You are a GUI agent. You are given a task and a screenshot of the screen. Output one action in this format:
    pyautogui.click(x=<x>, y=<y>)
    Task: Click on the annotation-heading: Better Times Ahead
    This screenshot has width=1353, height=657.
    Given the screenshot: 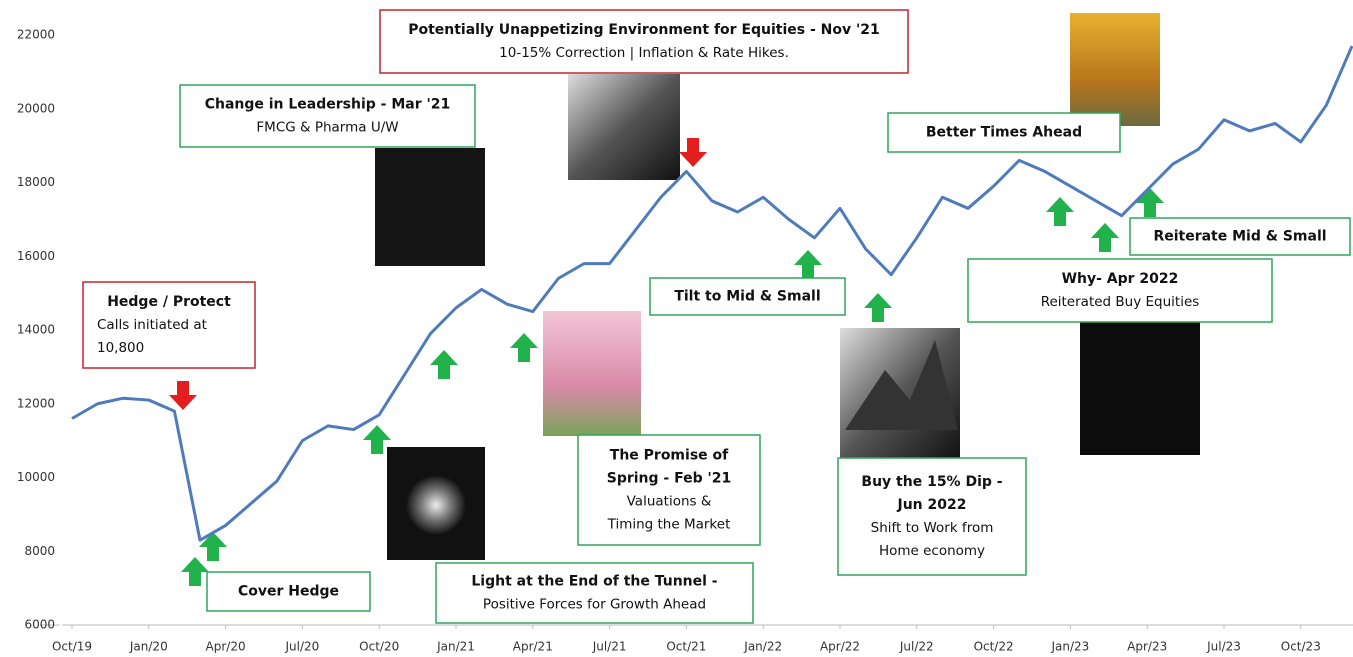 What is the action you would take?
    pyautogui.click(x=1004, y=133)
    